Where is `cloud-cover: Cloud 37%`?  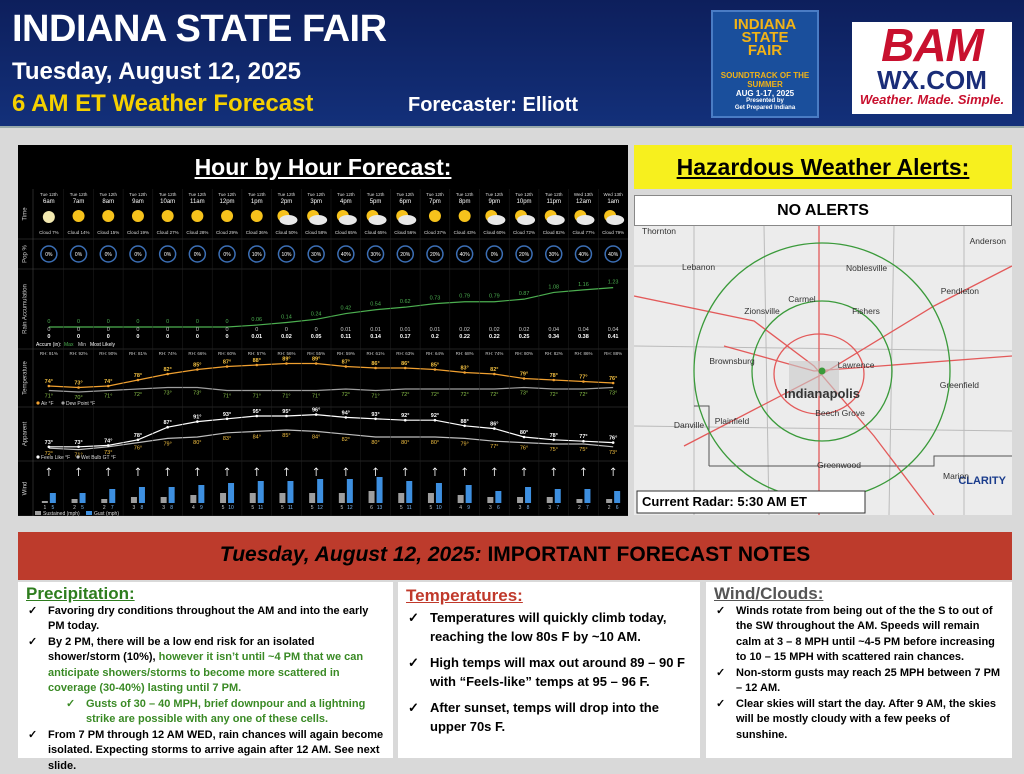
cloud-cover: Cloud 37% is located at coordinates (435, 232).